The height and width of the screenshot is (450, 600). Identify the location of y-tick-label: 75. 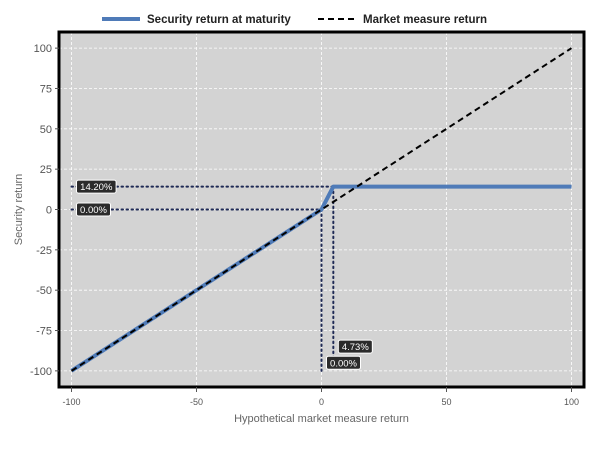
(46, 89).